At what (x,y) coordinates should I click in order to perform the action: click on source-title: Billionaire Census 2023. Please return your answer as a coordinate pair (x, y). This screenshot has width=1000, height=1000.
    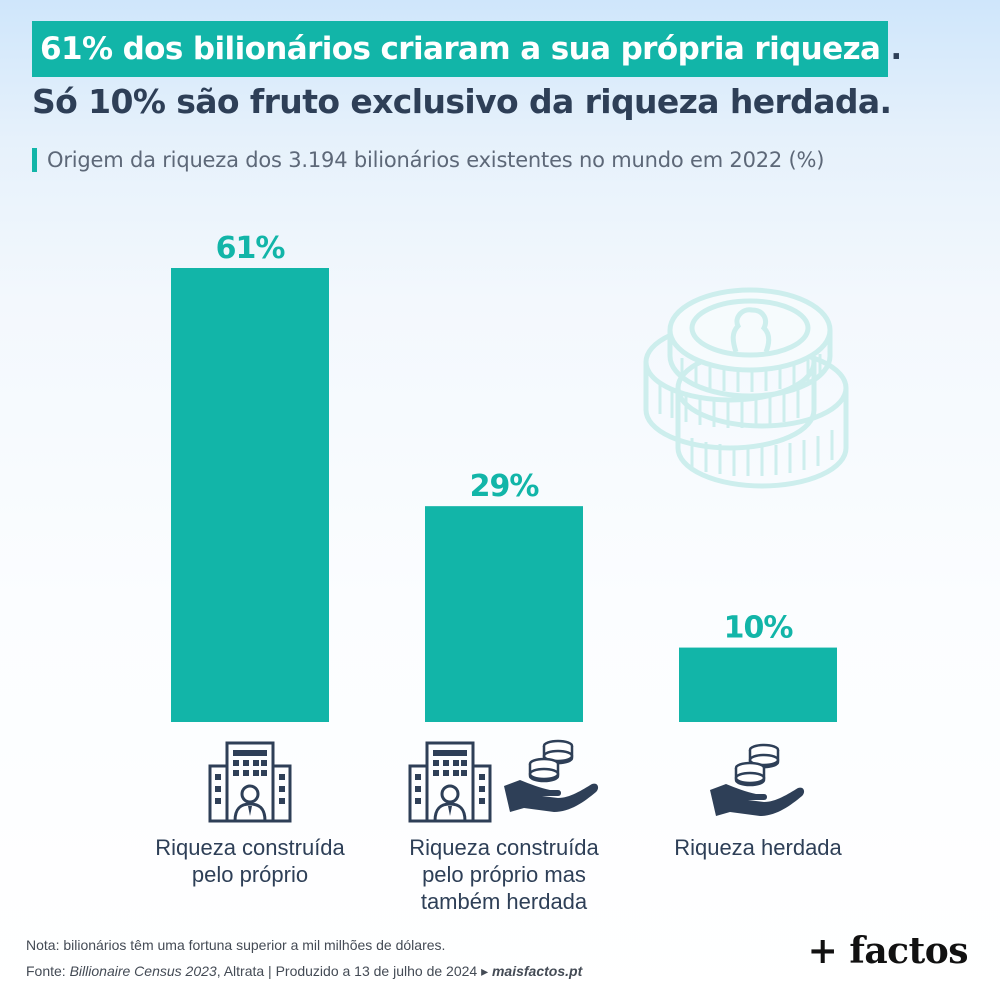
    Looking at the image, I should click on (143, 971).